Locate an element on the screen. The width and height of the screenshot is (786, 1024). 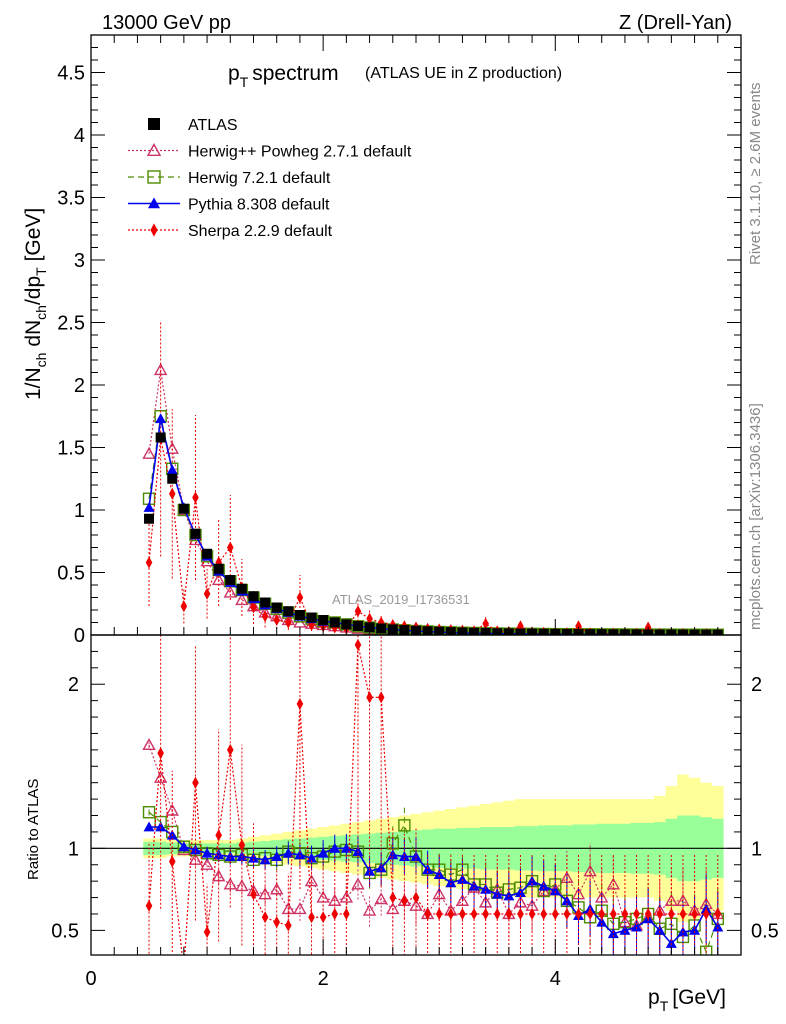
ratio-tick-label-right: 0.5 is located at coordinates (765, 931).